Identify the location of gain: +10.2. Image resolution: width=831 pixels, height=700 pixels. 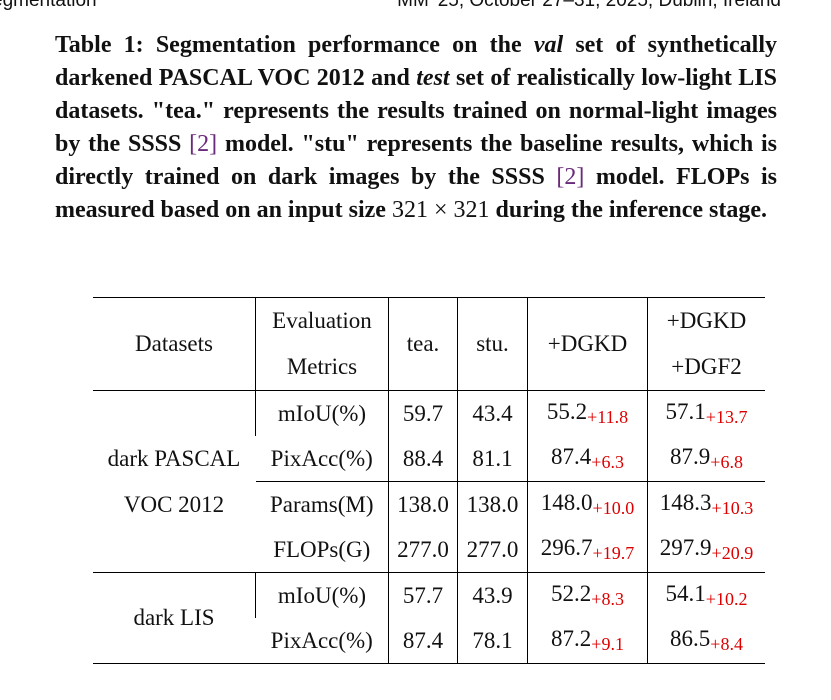
(726, 599).